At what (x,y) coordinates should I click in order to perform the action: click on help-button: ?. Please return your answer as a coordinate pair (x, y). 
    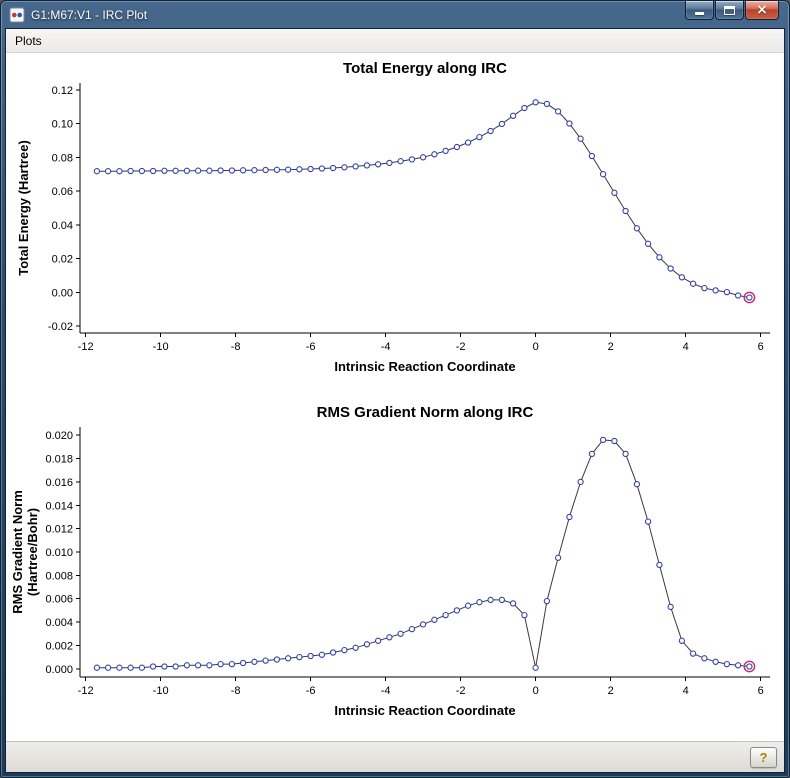
    Looking at the image, I should click on (763, 757).